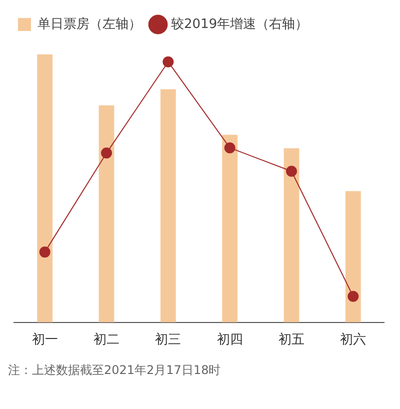  What do you see at coordinates (45, 340) in the screenshot?
I see `x-tick-label: 初一` at bounding box center [45, 340].